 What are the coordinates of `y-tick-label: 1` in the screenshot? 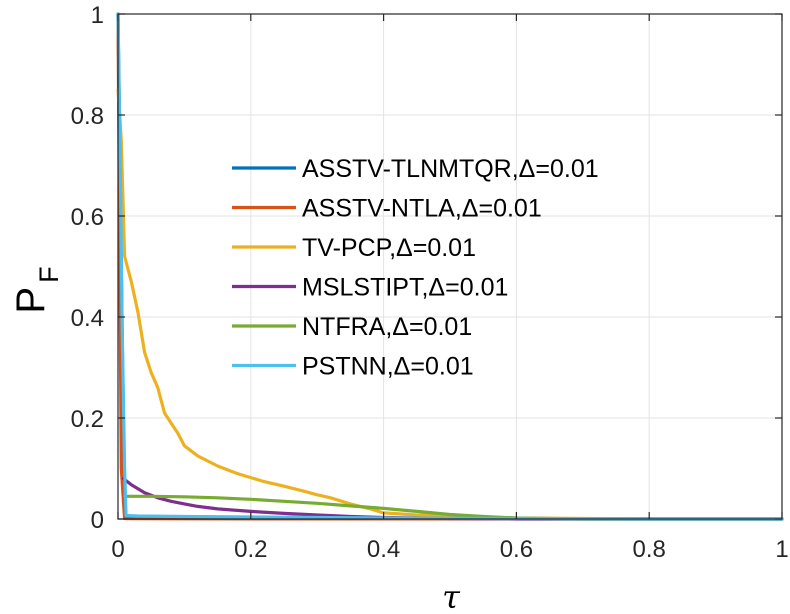 It's located at (97, 15).